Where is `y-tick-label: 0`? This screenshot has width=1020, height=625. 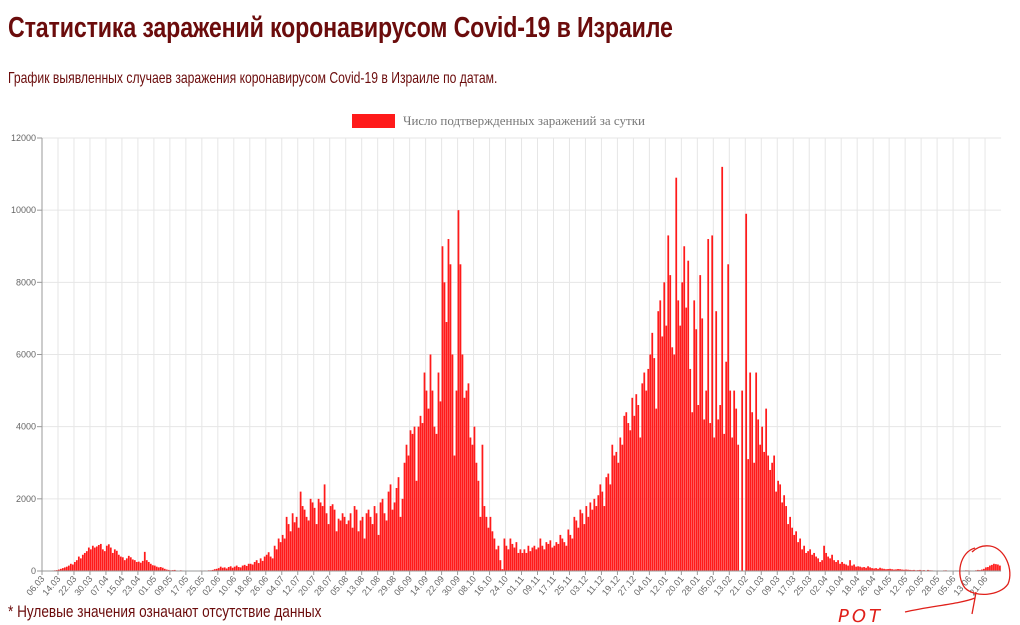
y-tick-label: 0 is located at coordinates (33, 571).